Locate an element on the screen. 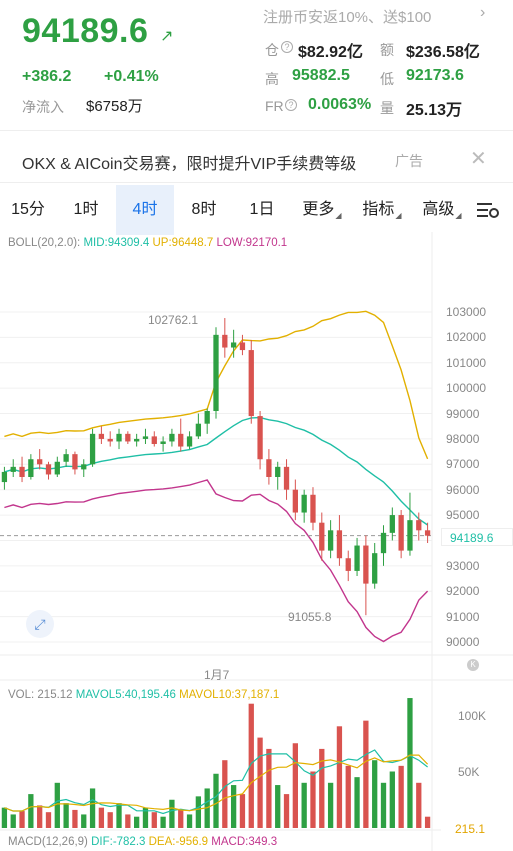 This screenshot has height=851, width=513. change-percent: +0.41% is located at coordinates (131, 76).